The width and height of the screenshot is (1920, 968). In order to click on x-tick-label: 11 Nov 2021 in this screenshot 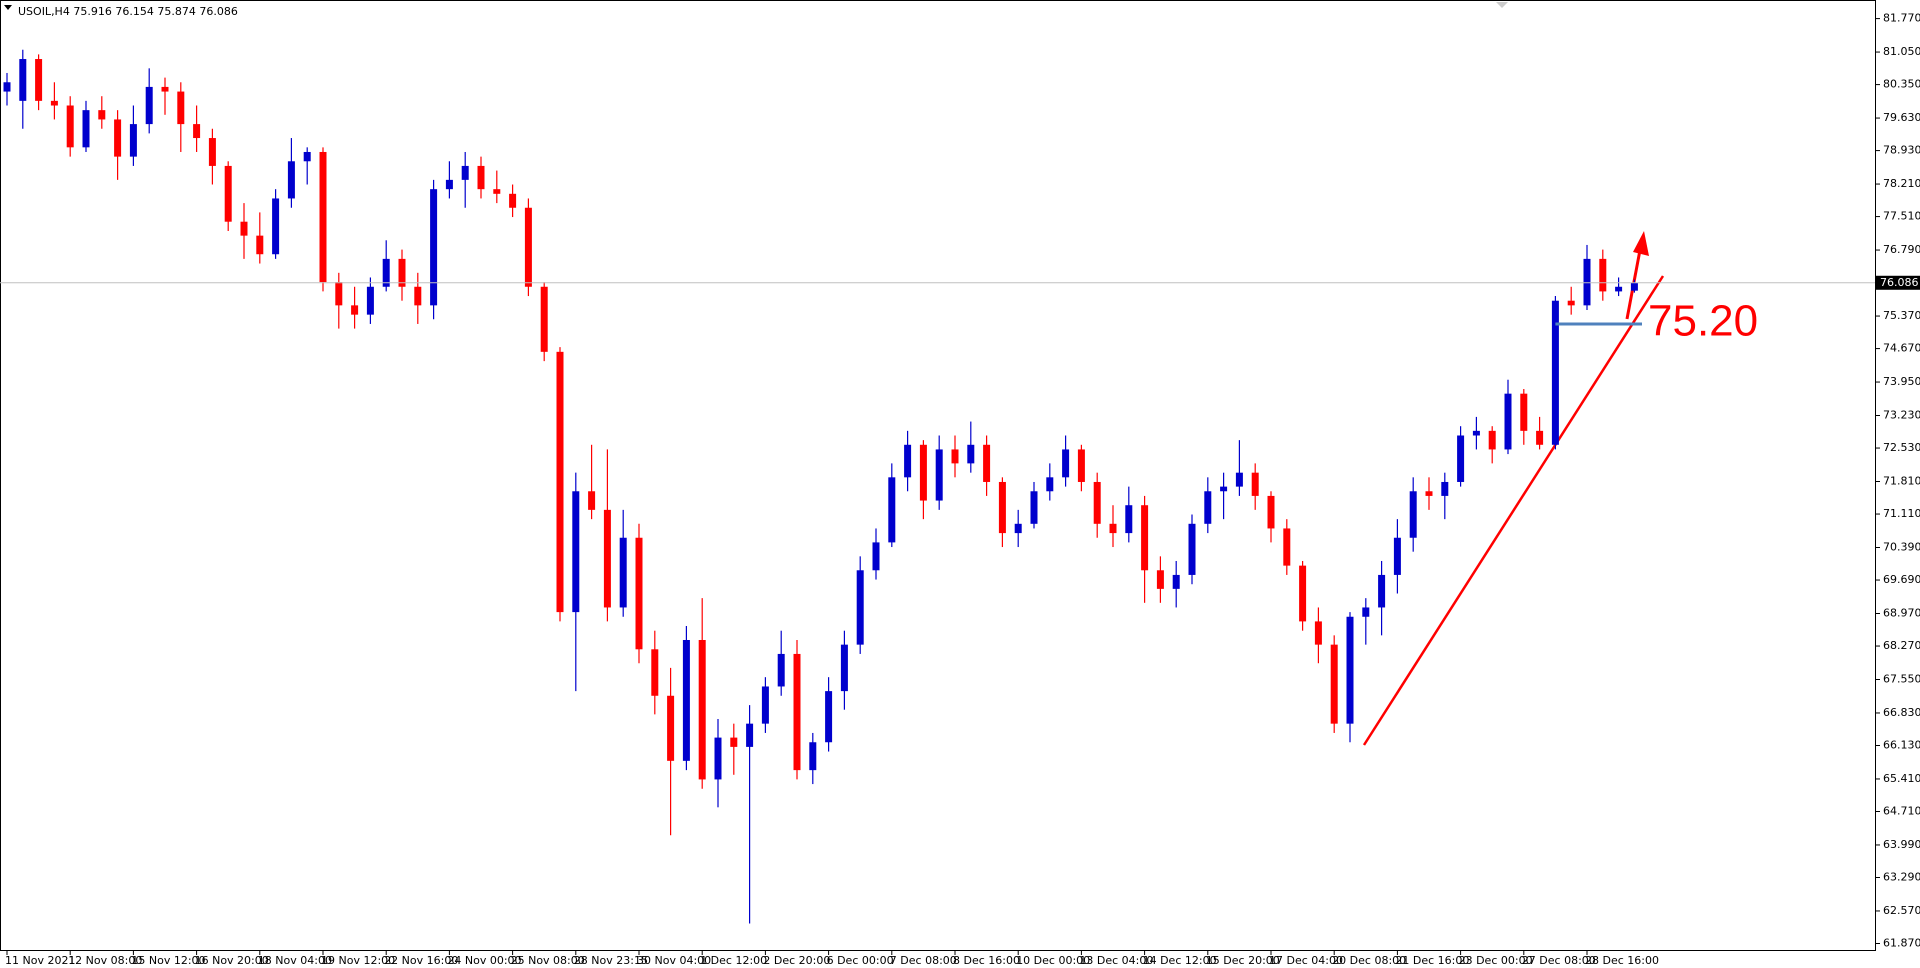, I will do `click(40, 960)`.